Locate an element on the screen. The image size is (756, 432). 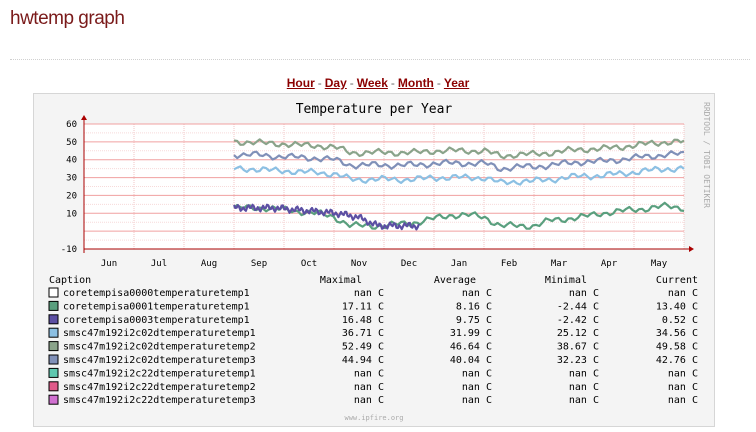
x-tick-label: Aug is located at coordinates (209, 264).